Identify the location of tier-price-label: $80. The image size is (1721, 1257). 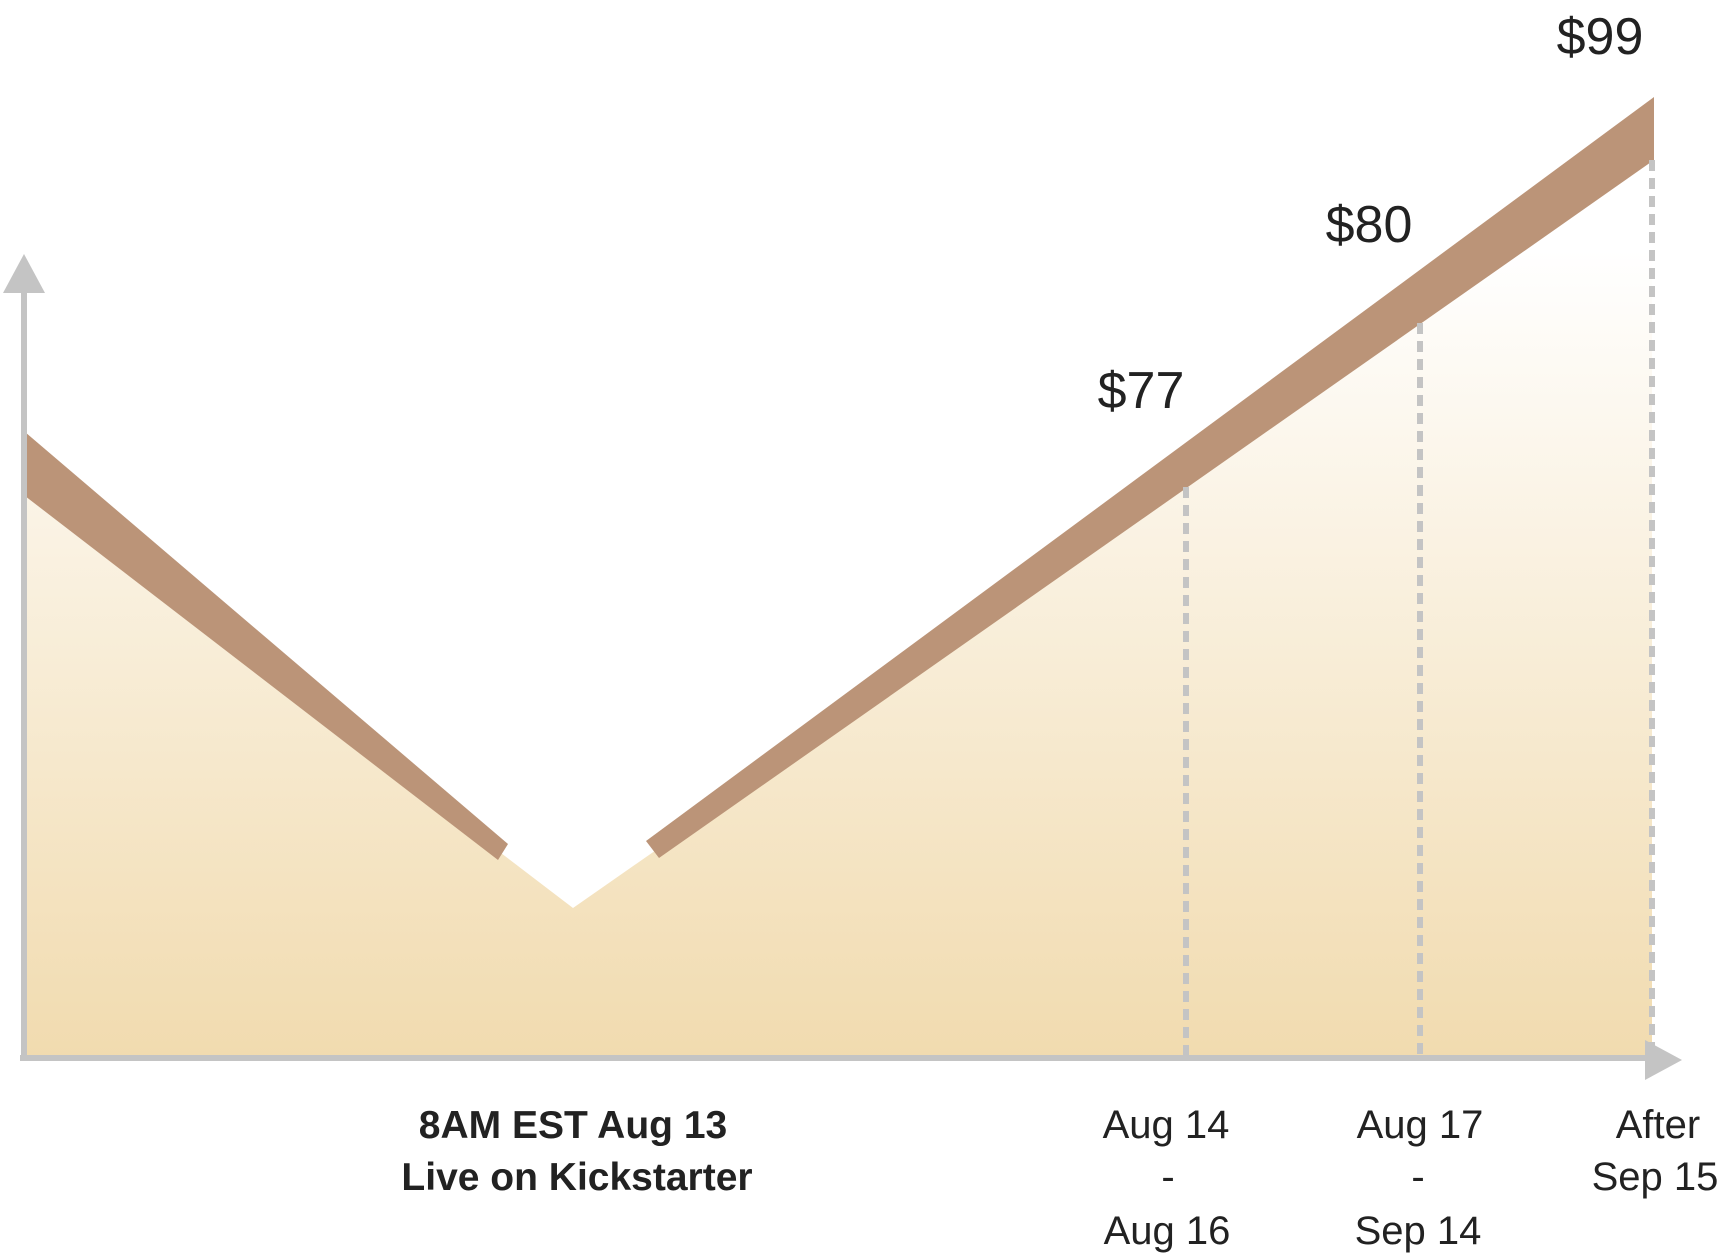
(1369, 225).